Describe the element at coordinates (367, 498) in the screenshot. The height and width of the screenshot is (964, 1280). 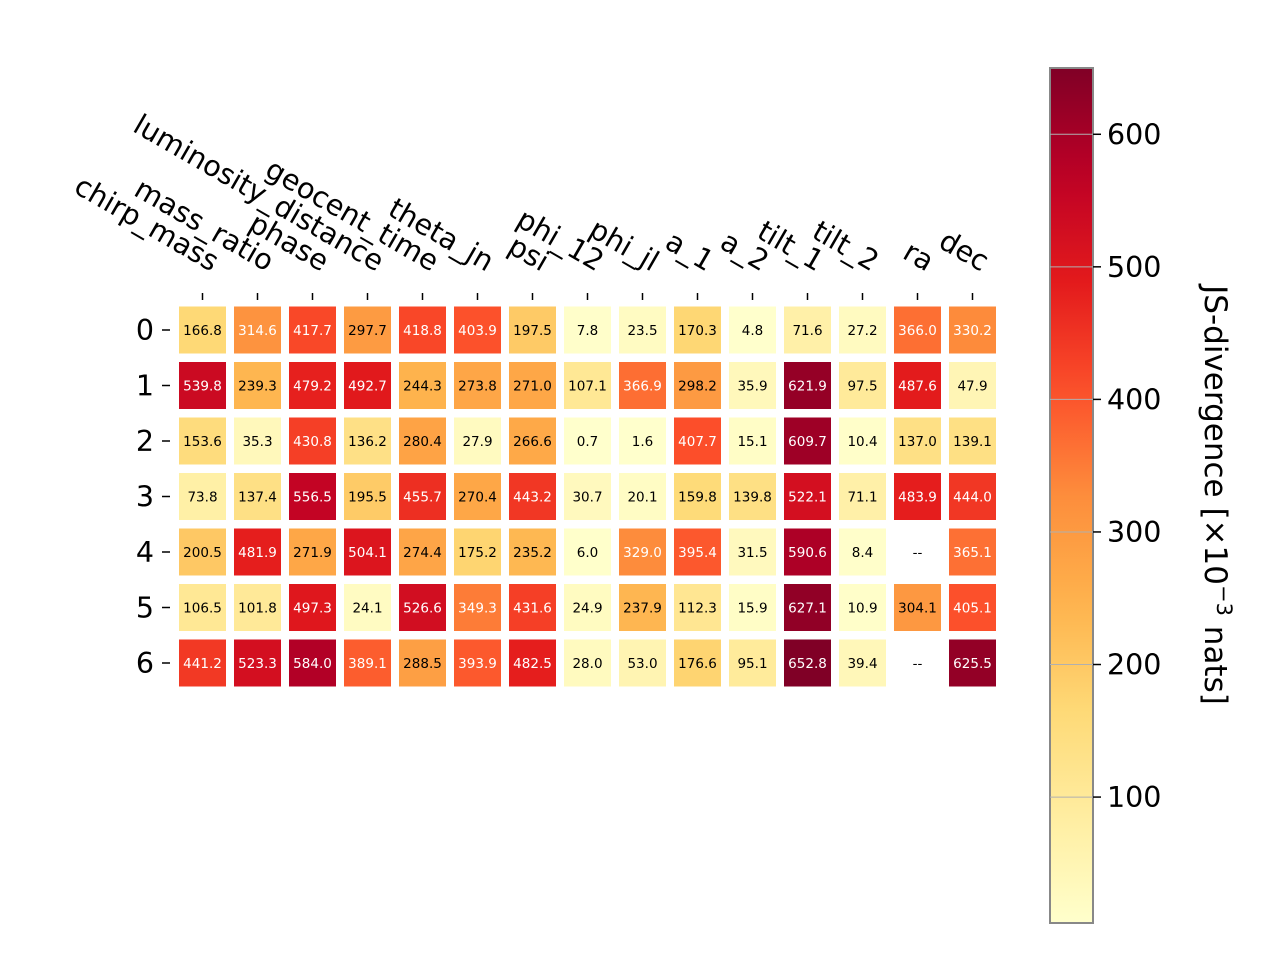
I see `cell-value-label: 195.5` at that location.